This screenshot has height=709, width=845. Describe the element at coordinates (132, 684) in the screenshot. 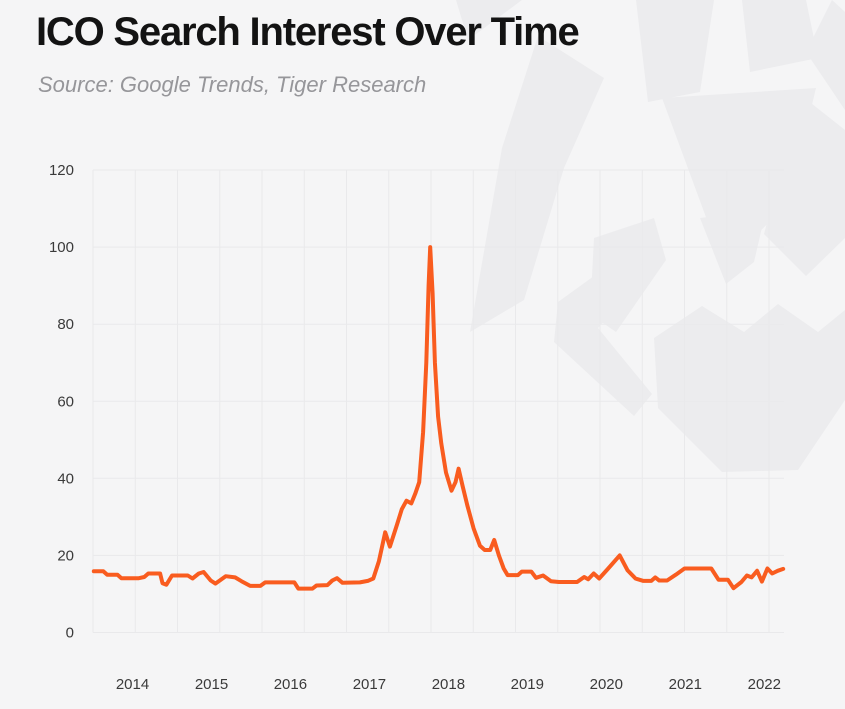

I see `x-axis-tick-label: 2014` at that location.